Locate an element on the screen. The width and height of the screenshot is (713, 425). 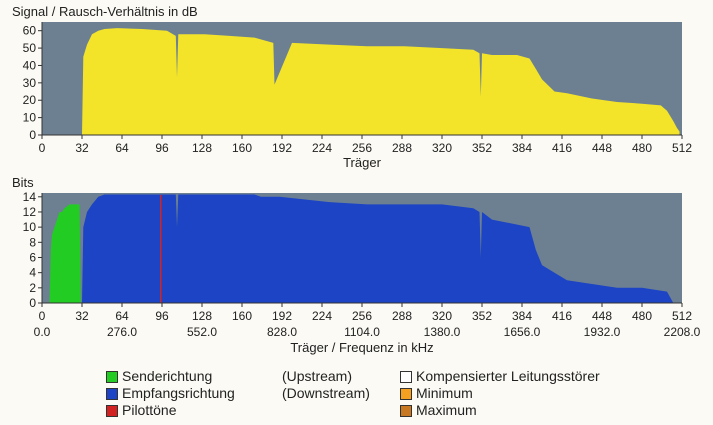
y-tick-label: 2 is located at coordinates (32, 288).